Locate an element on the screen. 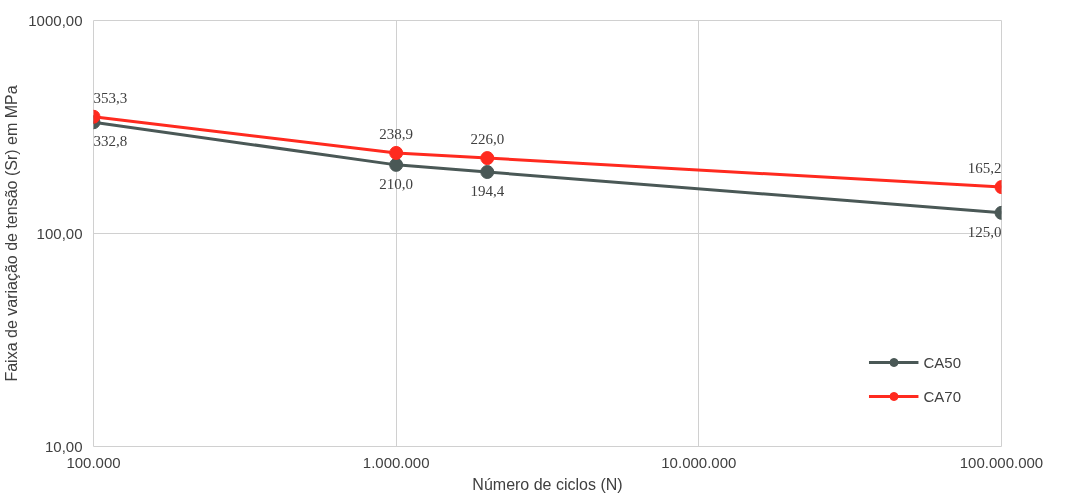  x-axis-title: Número de ciclos (N) is located at coordinates (547, 484).